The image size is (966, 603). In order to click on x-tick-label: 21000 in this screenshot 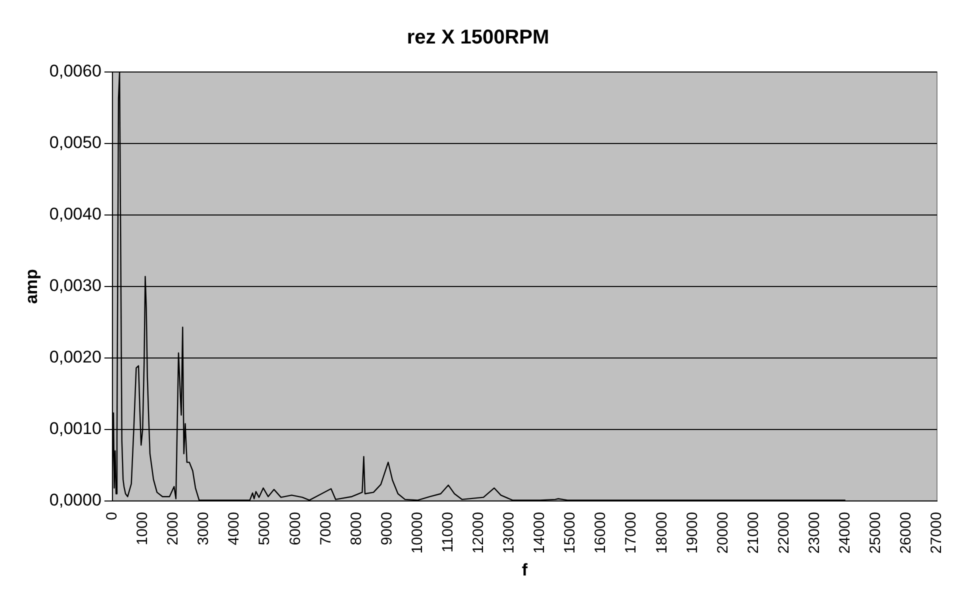, I will do `click(753, 533)`.